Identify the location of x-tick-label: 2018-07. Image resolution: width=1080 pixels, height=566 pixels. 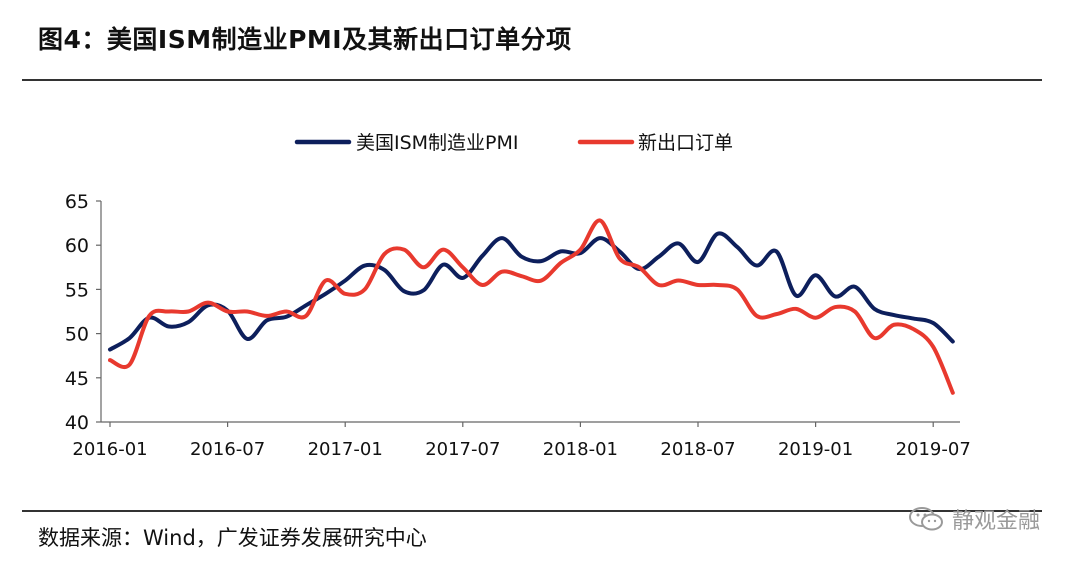
(697, 449).